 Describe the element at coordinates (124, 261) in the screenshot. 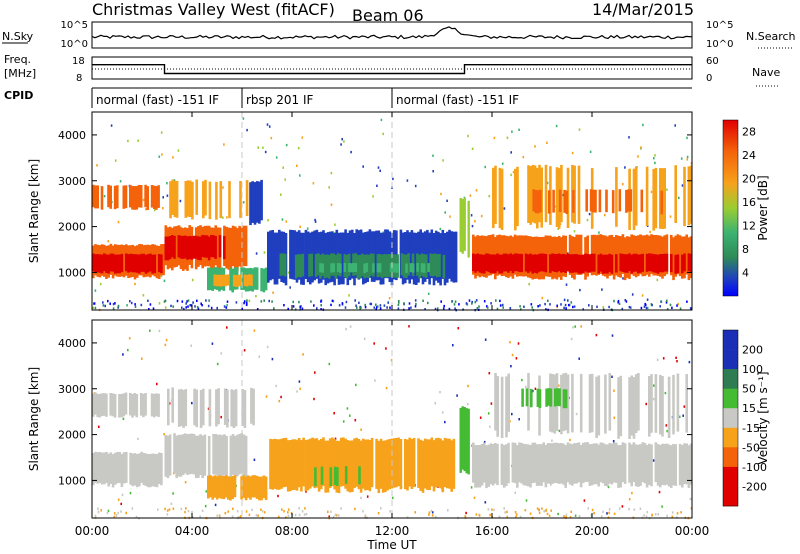

I see `power-band-predawn` at that location.